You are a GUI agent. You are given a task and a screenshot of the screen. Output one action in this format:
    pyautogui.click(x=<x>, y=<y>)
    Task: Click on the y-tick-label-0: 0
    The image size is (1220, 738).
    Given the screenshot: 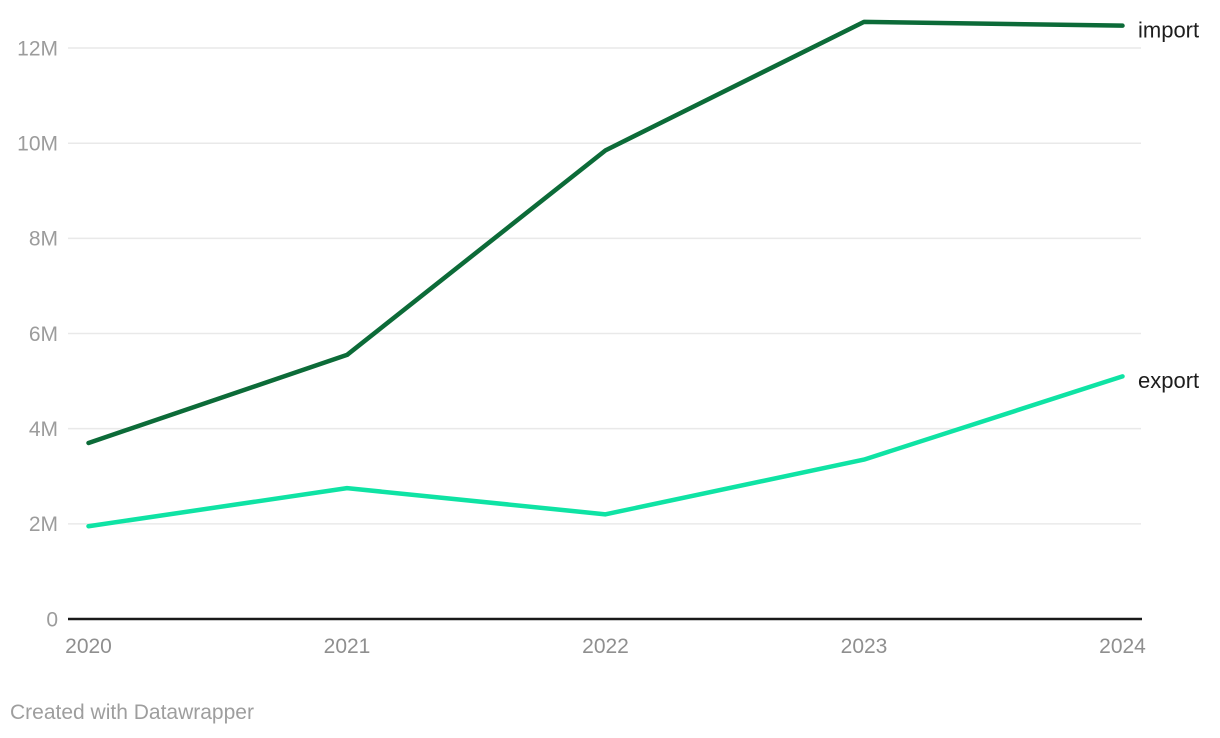 What is the action you would take?
    pyautogui.click(x=52, y=619)
    